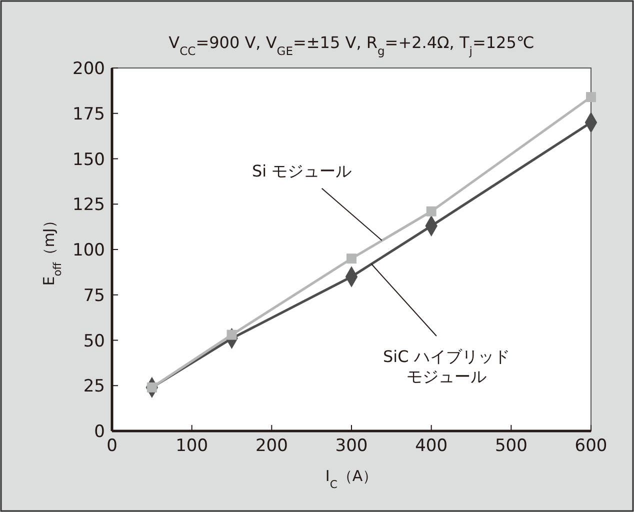  Describe the element at coordinates (112, 446) in the screenshot. I see `x-tick-label: 0` at that location.